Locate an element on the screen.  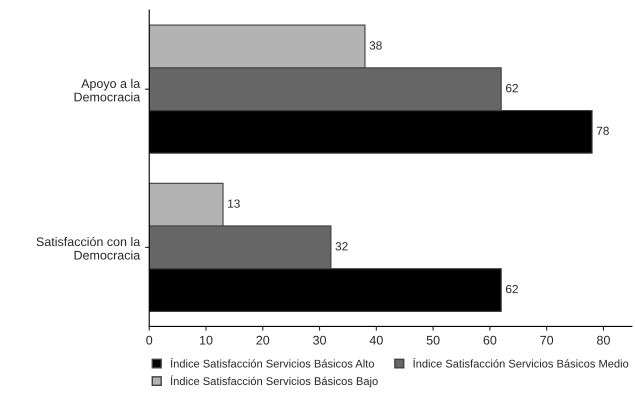
data-label: 78 is located at coordinates (602, 131).